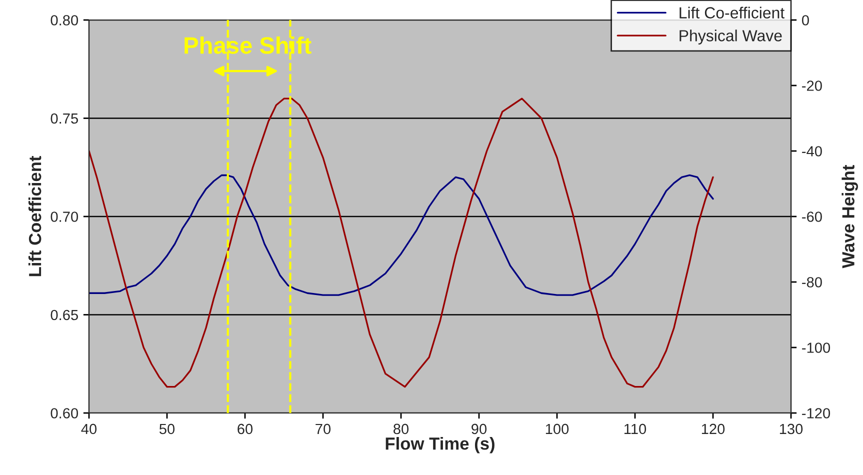 This screenshot has width=863, height=475. I want to click on y2-tick-label: -20, so click(812, 85).